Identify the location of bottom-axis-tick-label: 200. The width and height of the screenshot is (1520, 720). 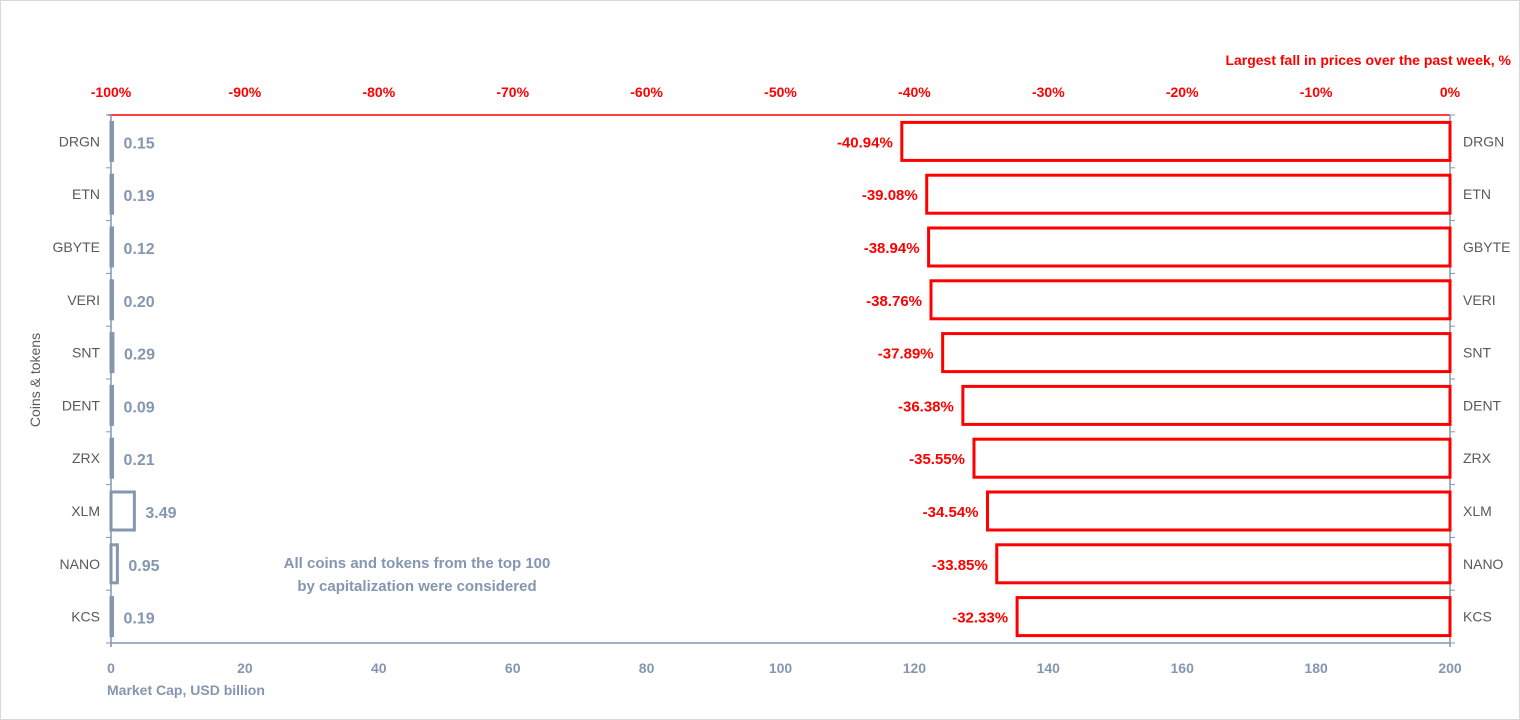
(1450, 668).